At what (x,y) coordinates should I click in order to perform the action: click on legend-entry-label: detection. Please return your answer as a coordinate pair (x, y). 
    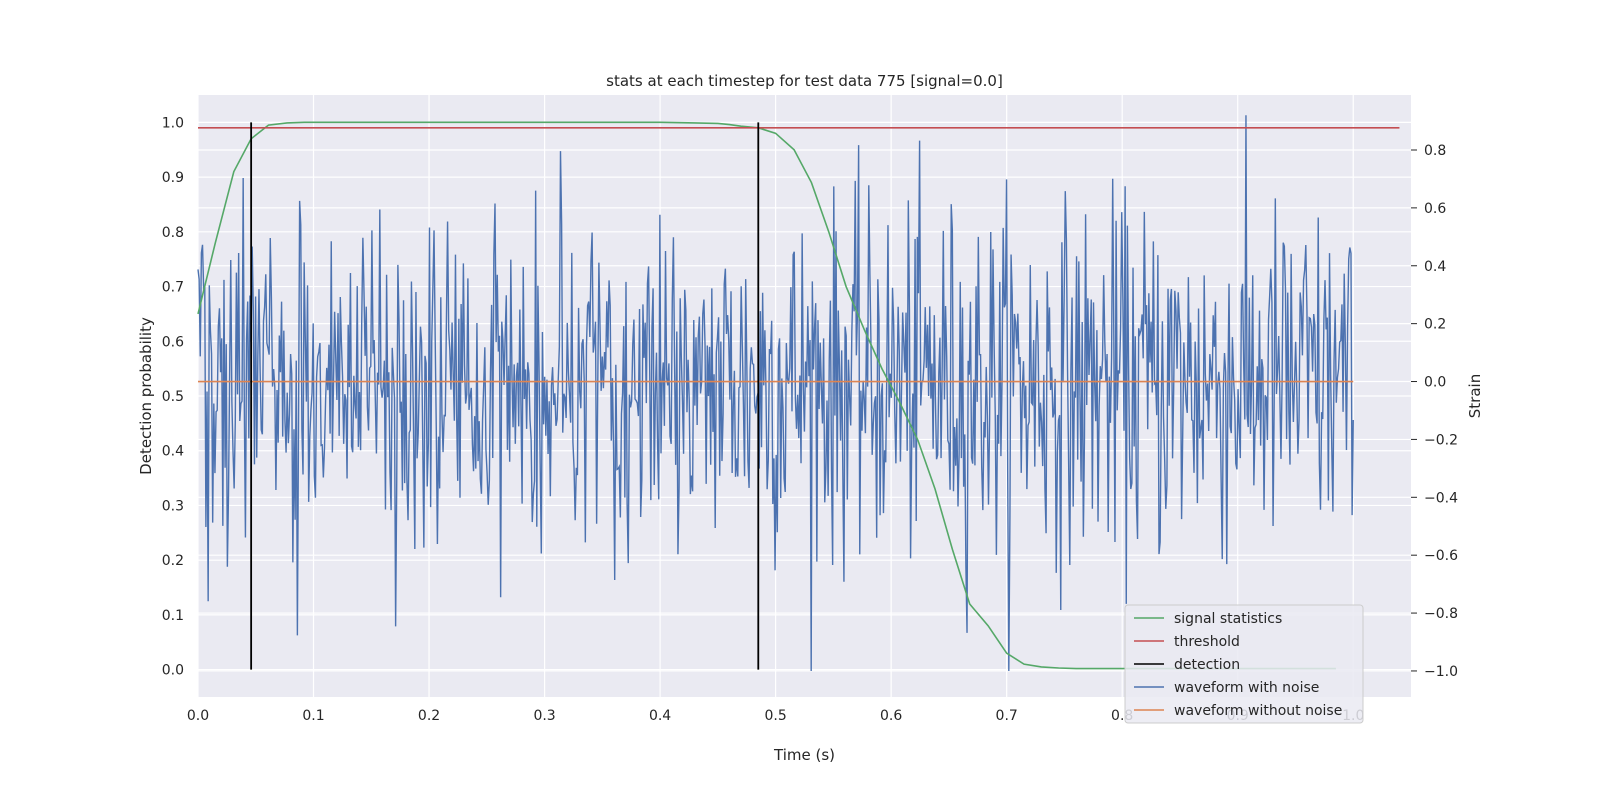
    Looking at the image, I should click on (1207, 665).